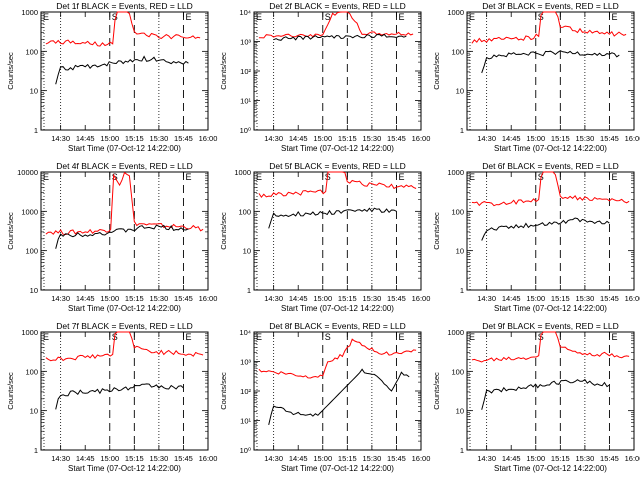  What do you see at coordinates (550, 62) in the screenshot?
I see `events-series-line` at bounding box center [550, 62].